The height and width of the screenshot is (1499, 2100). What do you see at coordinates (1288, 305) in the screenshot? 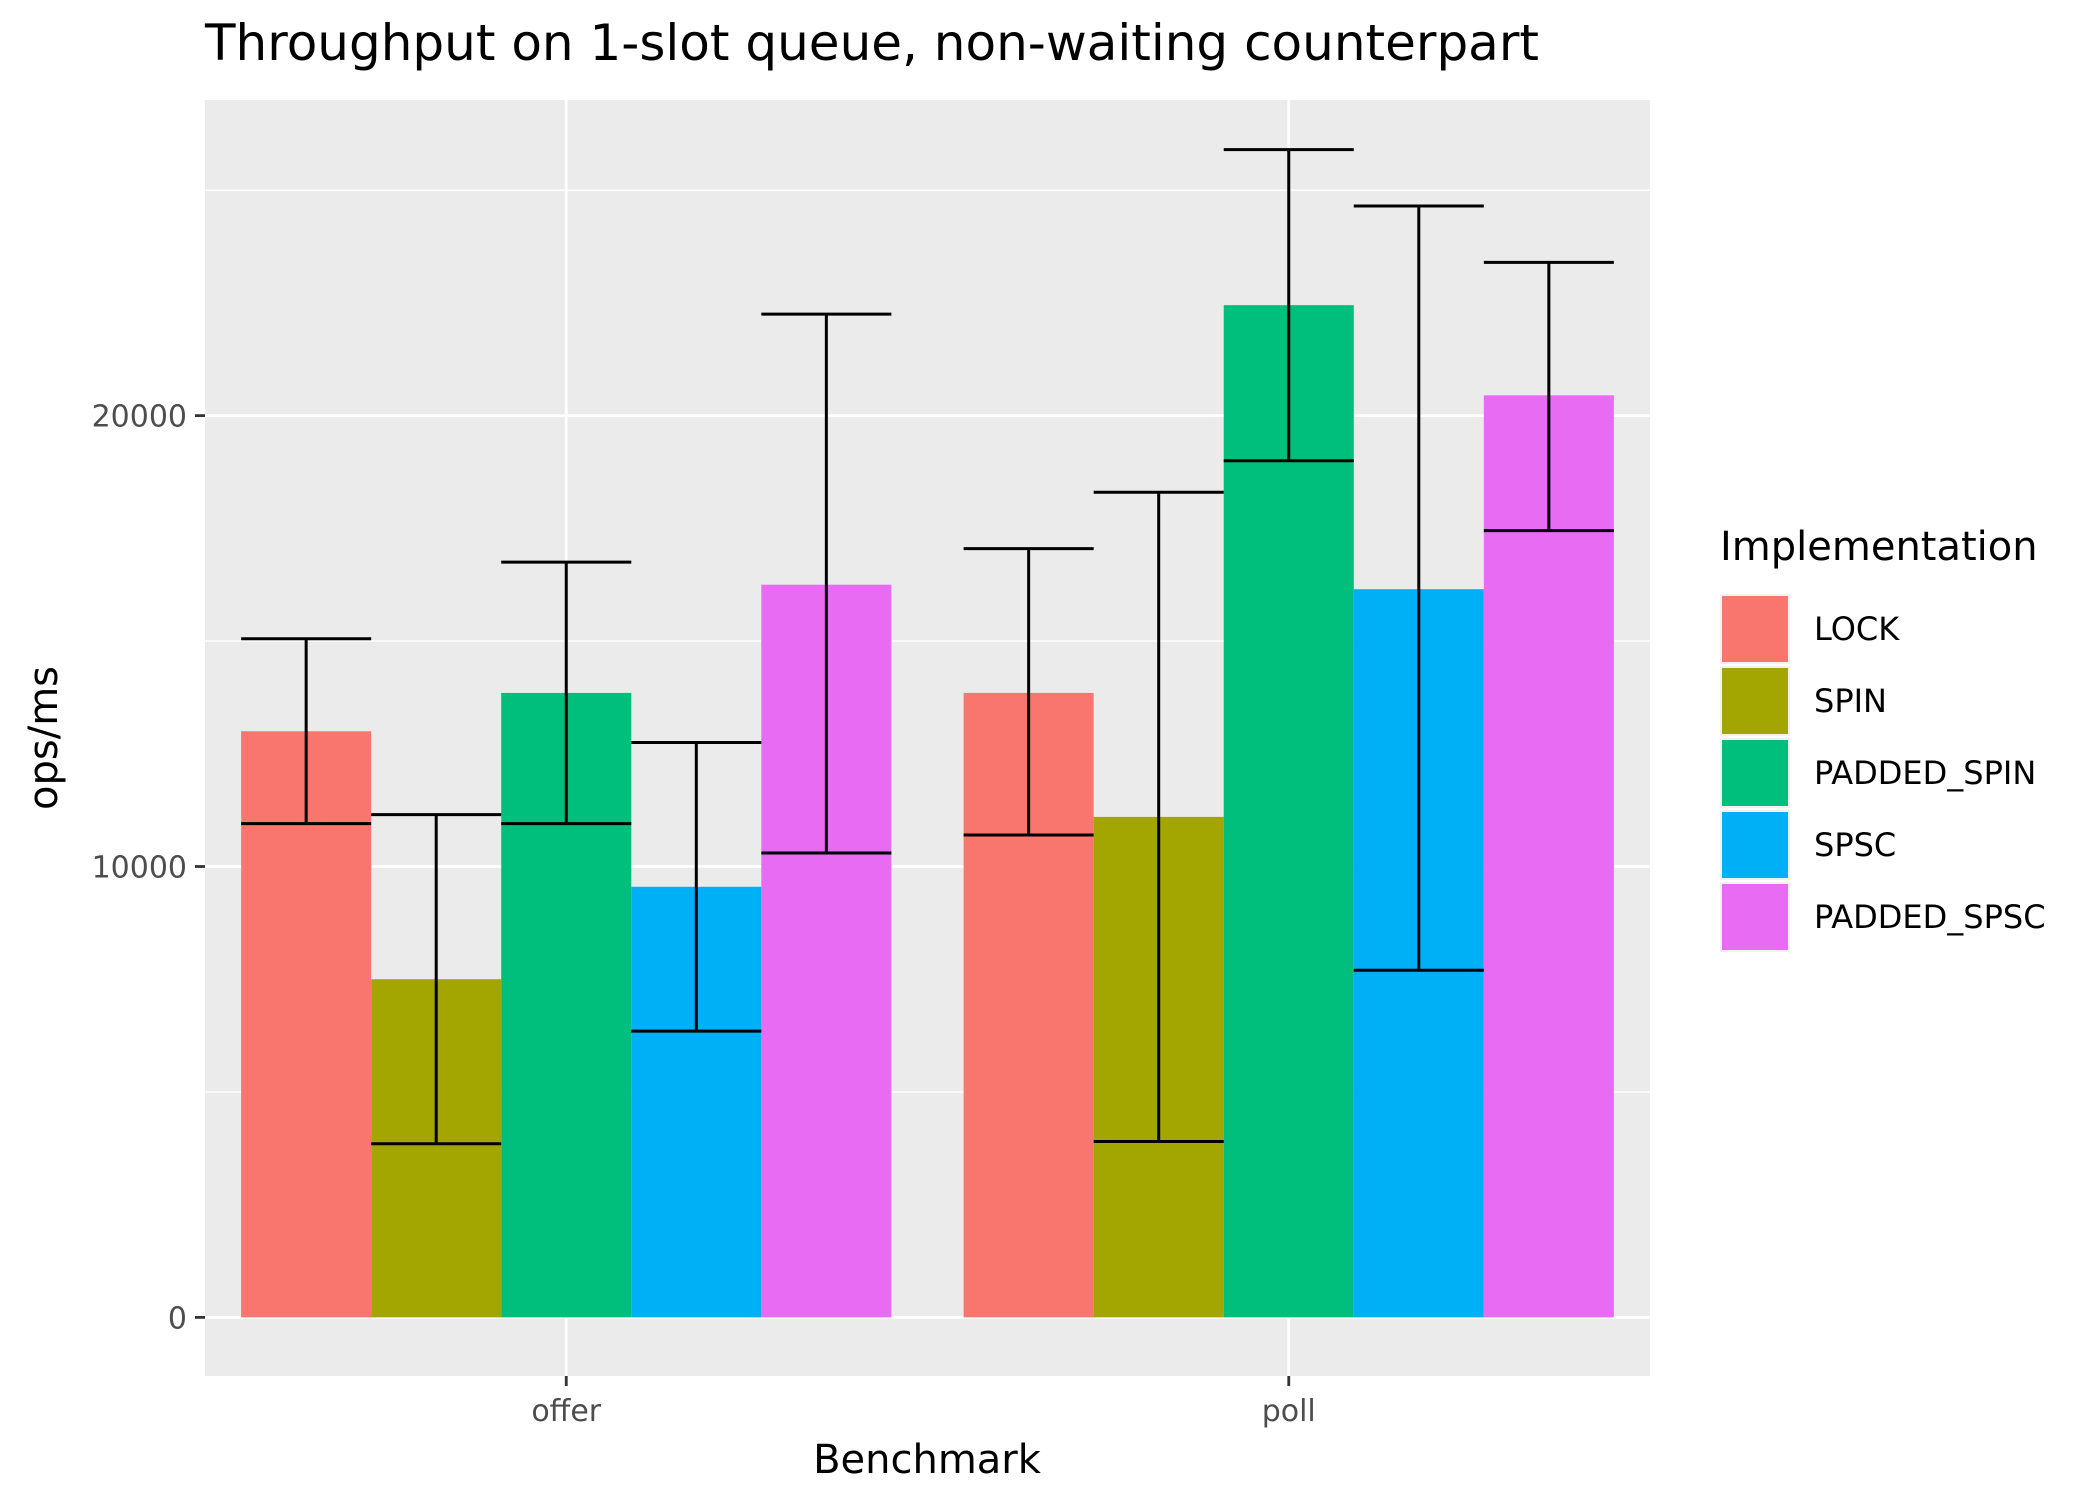
I see `error-bar-padded-spin-poll` at bounding box center [1288, 305].